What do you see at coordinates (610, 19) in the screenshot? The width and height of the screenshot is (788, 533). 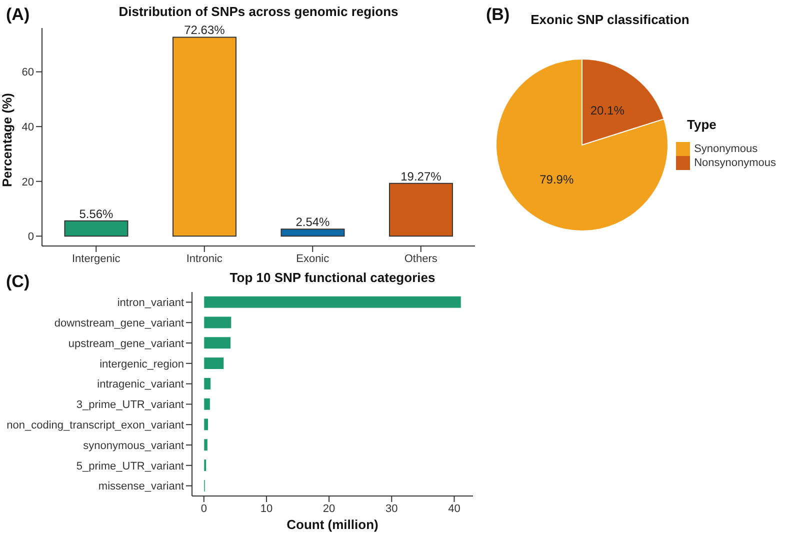 I see `chart-title: Exonic SNP classification` at bounding box center [610, 19].